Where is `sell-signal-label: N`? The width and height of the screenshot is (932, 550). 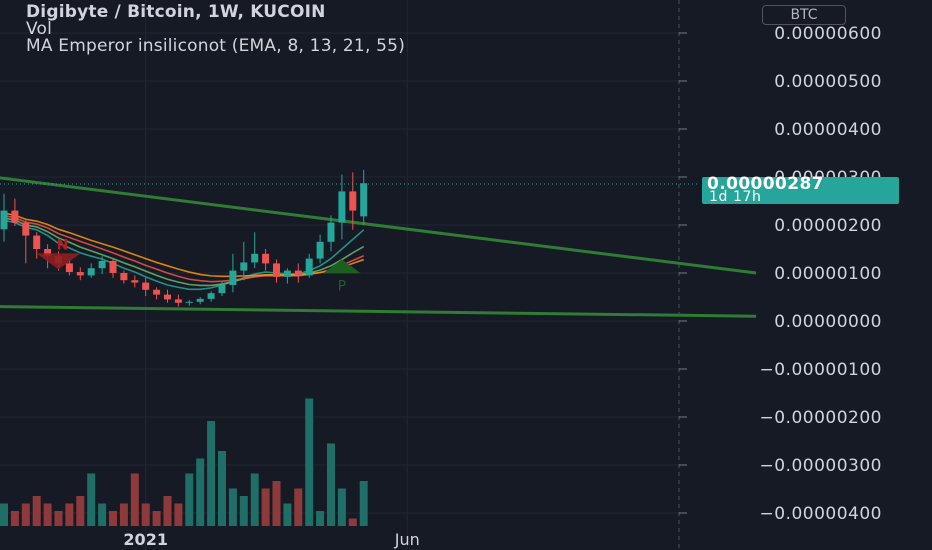 sell-signal-label: N is located at coordinates (63, 245).